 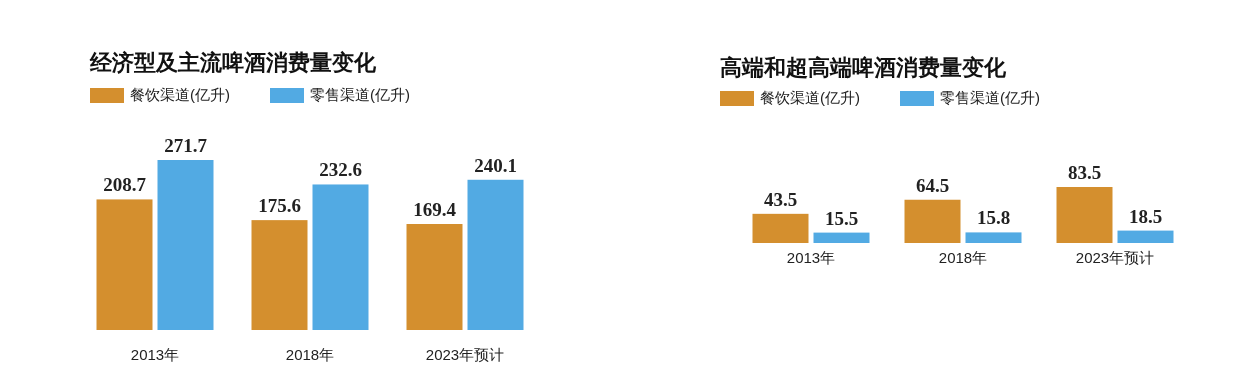 What do you see at coordinates (993, 218) in the screenshot?
I see `data-label: 15.8` at bounding box center [993, 218].